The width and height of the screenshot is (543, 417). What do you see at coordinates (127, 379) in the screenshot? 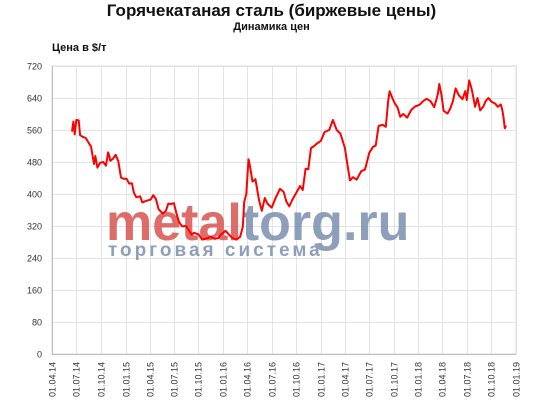
I see `x-tick-label: 01.01.15` at bounding box center [127, 379].